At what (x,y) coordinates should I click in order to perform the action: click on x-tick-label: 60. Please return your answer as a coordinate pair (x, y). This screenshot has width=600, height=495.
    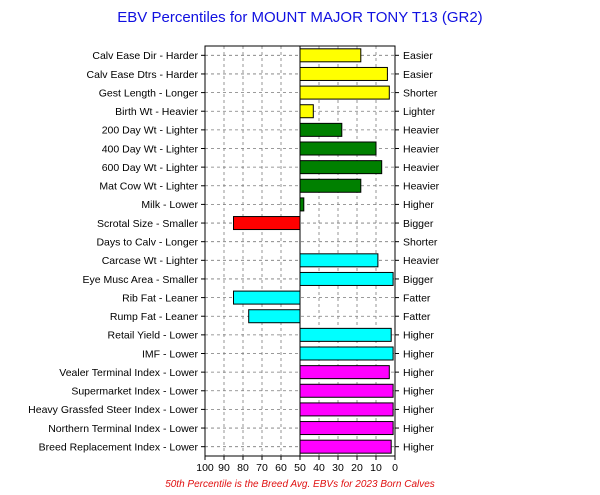
    Looking at the image, I should click on (281, 468).